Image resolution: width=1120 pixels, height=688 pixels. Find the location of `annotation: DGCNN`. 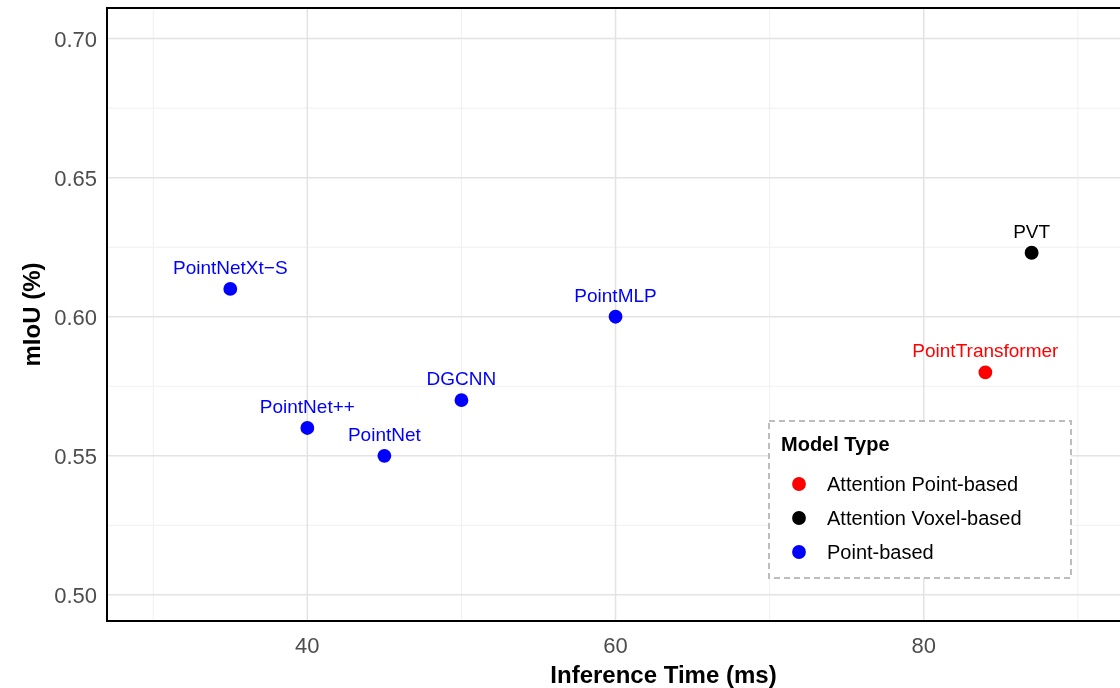

annotation: DGCNN is located at coordinates (461, 379).